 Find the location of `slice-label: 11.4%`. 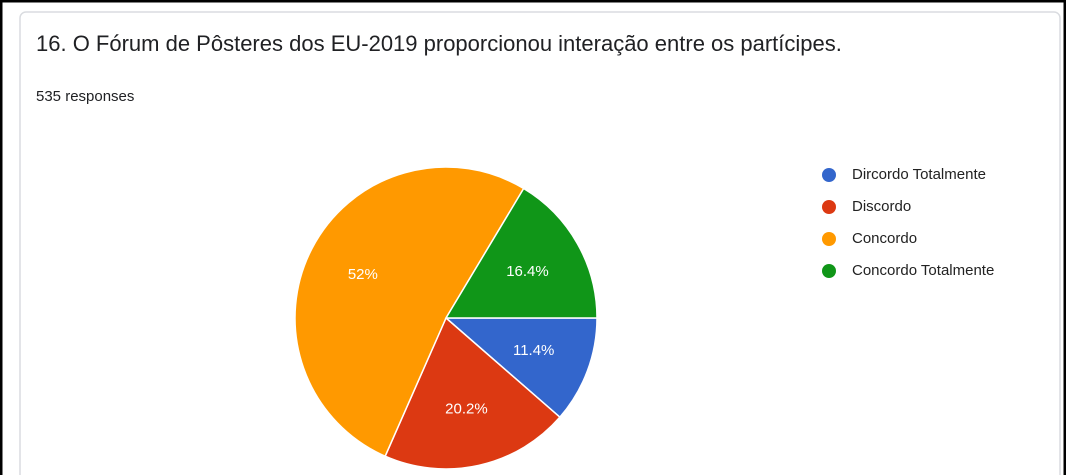

slice-label: 11.4% is located at coordinates (533, 350).